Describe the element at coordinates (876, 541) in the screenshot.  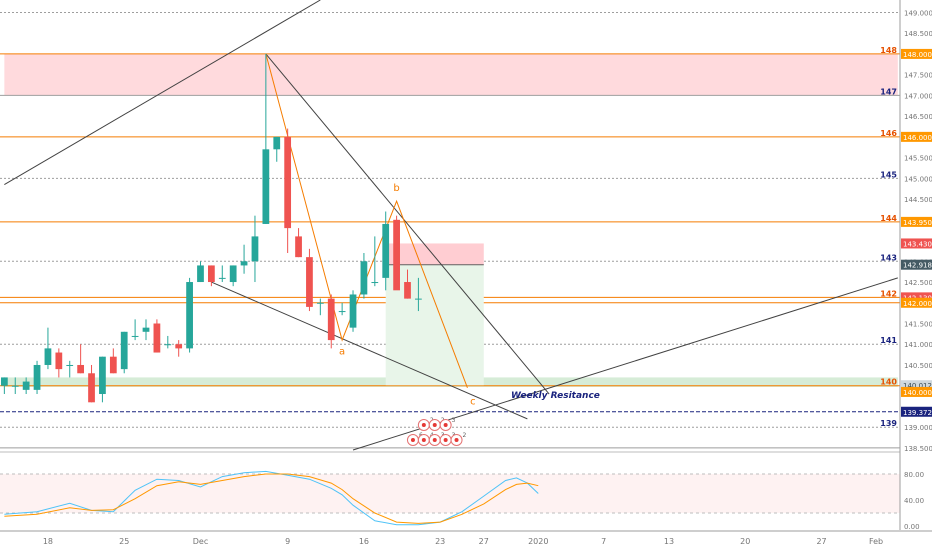
I see `time-tick-12: Feb` at that location.